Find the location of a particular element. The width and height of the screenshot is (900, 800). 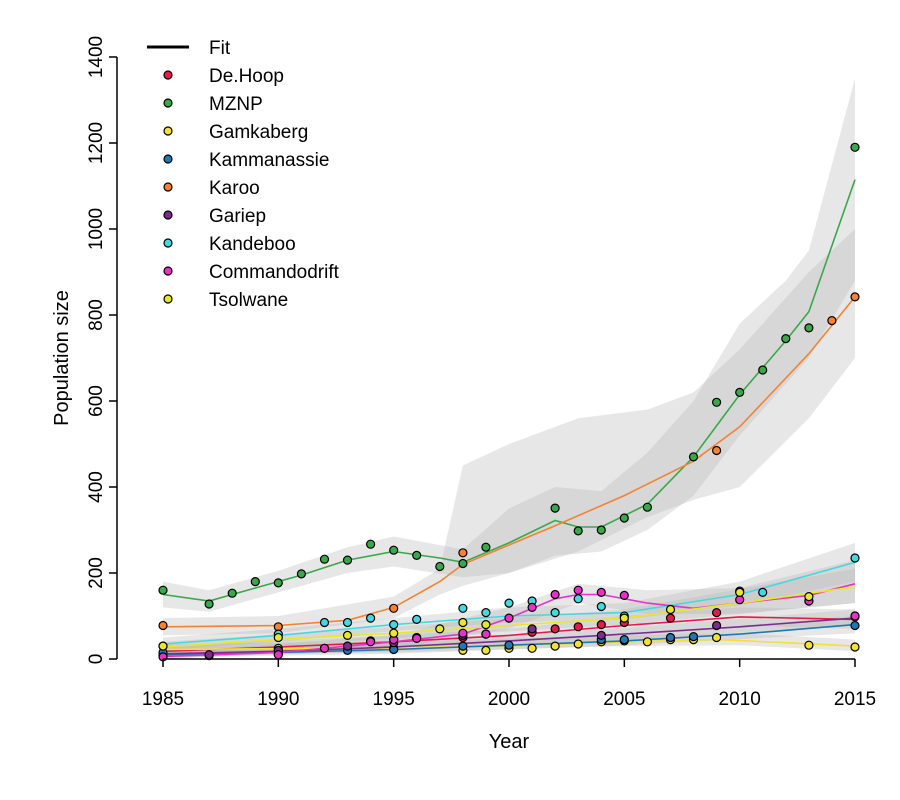

y-tick-label: 400 is located at coordinates (96, 487).